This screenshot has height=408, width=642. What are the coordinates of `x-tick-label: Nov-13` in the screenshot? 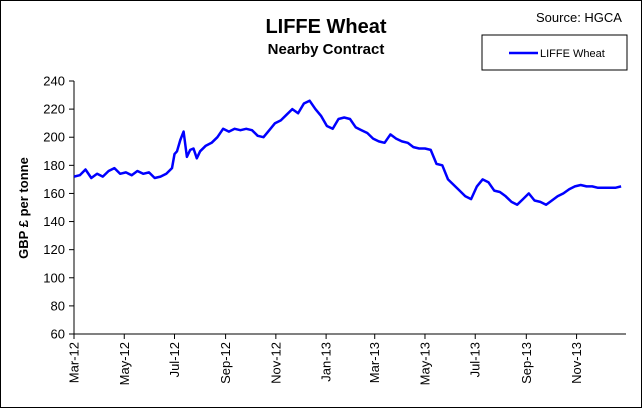 It's located at (576, 363).